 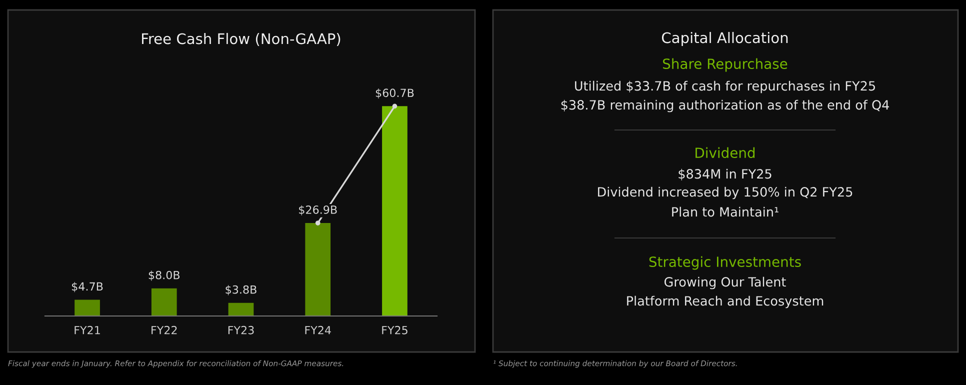 What do you see at coordinates (725, 39) in the screenshot?
I see `text: Capital Allocation` at bounding box center [725, 39].